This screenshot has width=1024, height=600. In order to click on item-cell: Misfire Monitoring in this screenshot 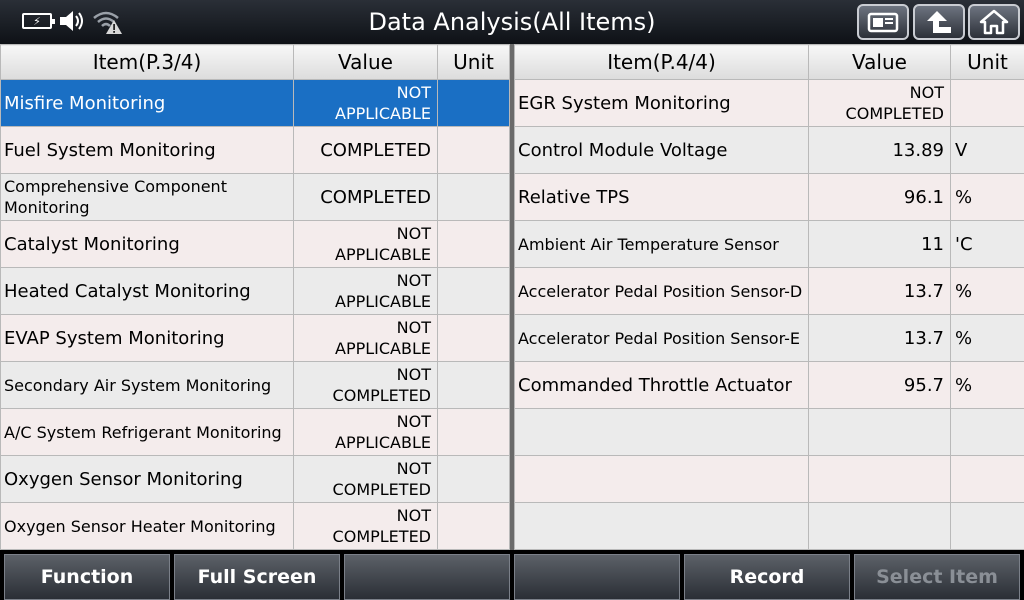, I will do `click(147, 103)`.